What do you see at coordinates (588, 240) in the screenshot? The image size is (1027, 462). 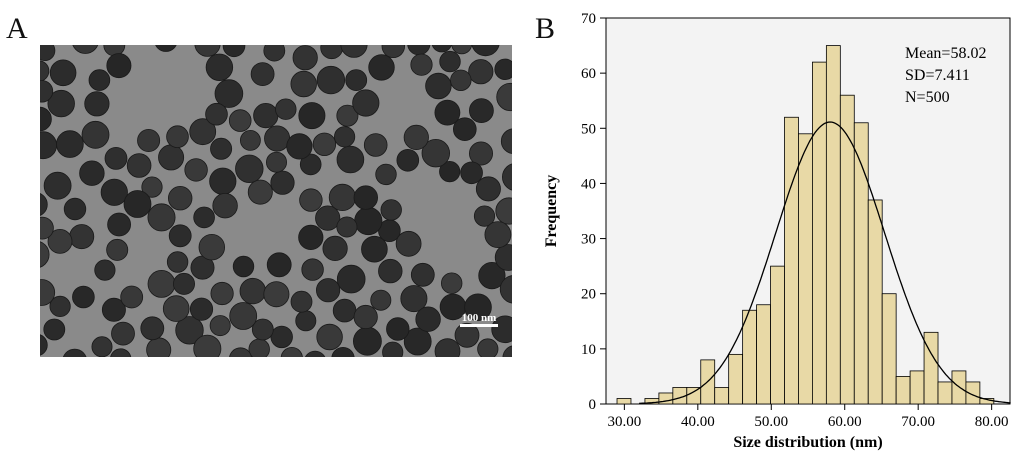 I see `y-tick-label: 30` at bounding box center [588, 240].